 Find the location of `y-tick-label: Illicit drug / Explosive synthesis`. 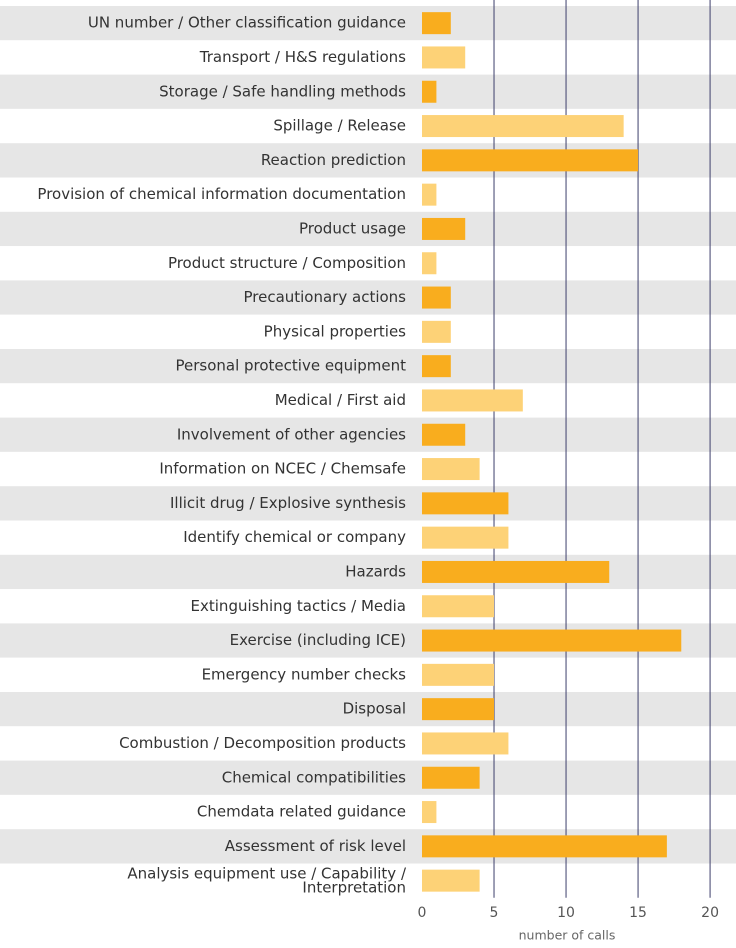

y-tick-label: Illicit drug / Explosive synthesis is located at coordinates (288, 503).